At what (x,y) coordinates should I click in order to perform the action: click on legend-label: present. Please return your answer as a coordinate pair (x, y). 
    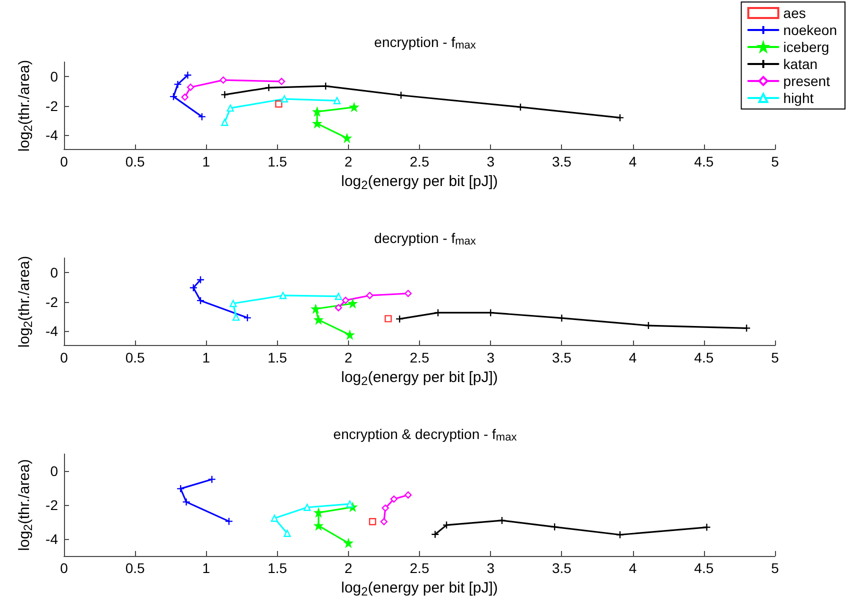
    Looking at the image, I should click on (806, 81).